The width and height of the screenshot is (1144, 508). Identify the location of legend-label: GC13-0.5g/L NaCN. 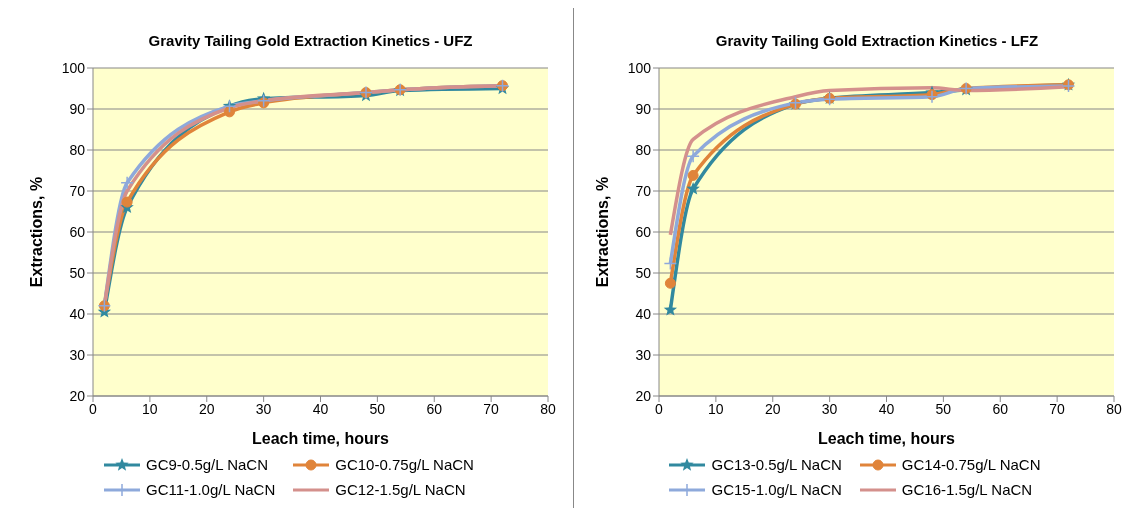
(776, 464).